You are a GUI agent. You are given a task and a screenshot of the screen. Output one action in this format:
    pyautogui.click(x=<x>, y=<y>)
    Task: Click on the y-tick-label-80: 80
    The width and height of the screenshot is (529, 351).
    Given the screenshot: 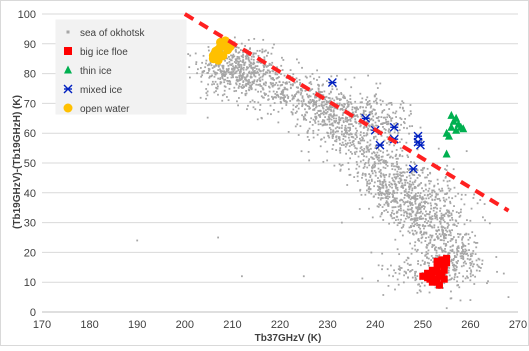 What is the action you would take?
    pyautogui.click(x=30, y=75)
    